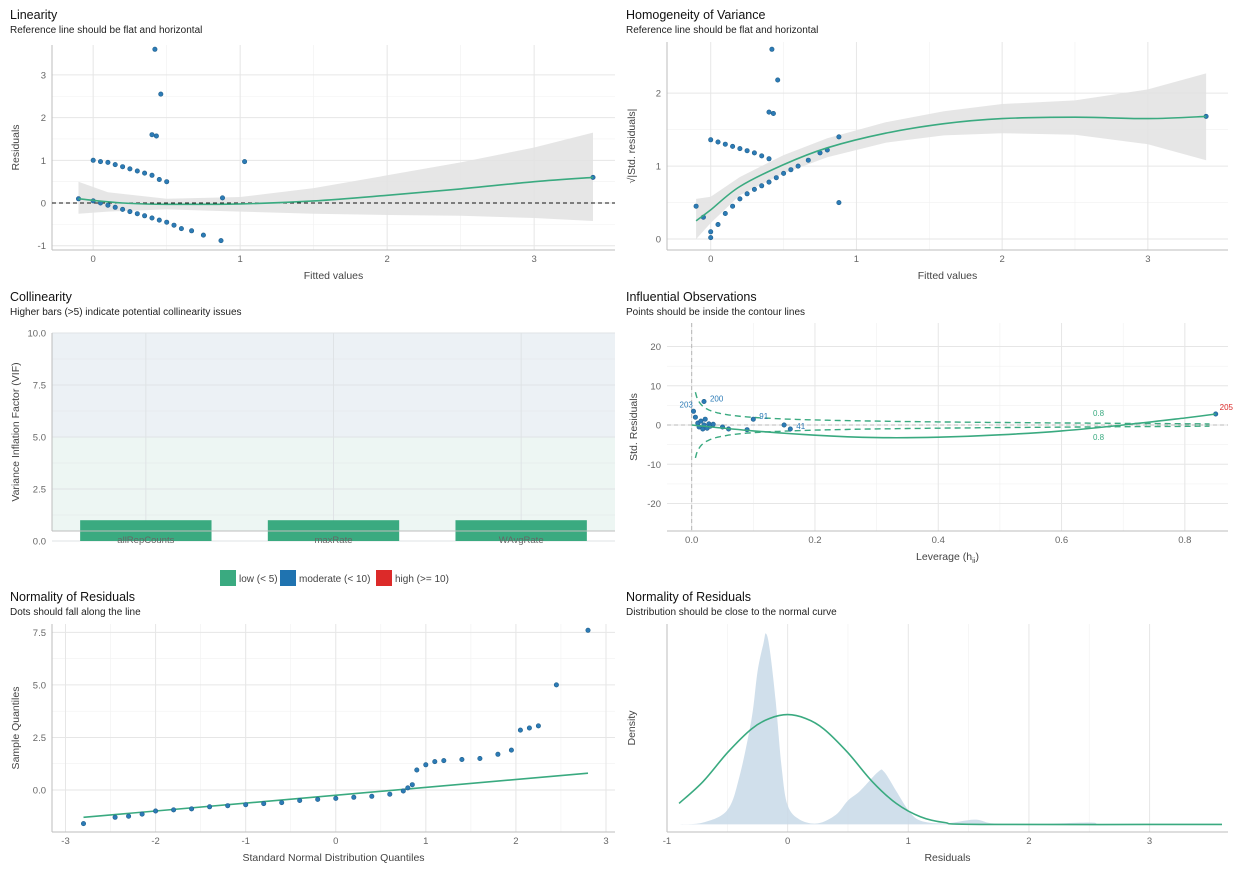 Image resolution: width=1240 pixels, height=874 pixels. Describe the element at coordinates (1061, 540) in the screenshot. I see `x-tick-label: 0.6` at that location.